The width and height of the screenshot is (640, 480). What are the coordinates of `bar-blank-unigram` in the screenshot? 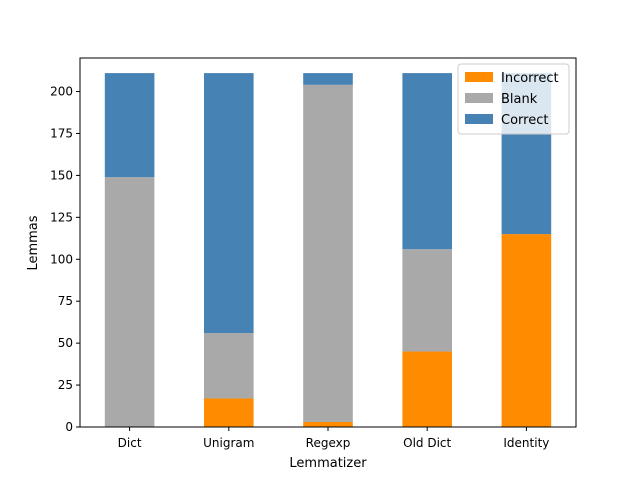 It's located at (229, 366).